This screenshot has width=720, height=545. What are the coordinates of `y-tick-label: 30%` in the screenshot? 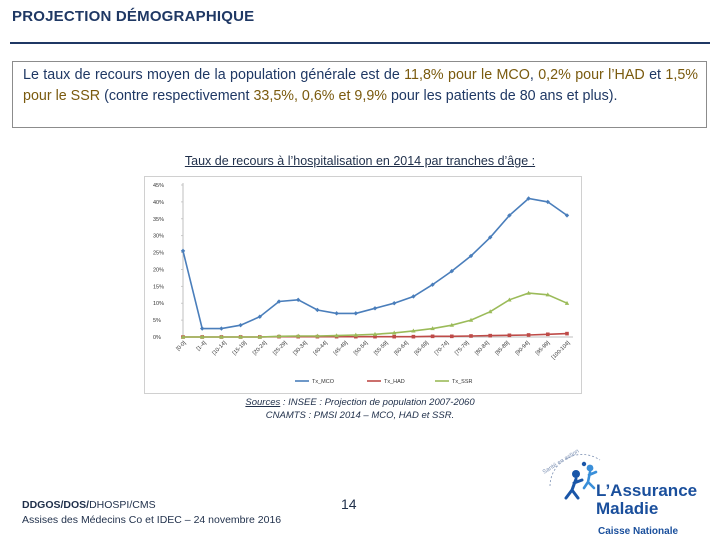 It's located at (158, 237).